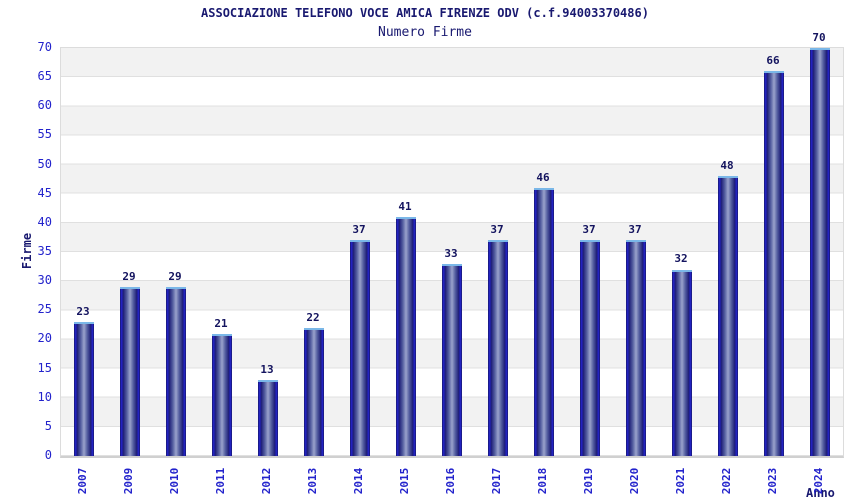 Image resolution: width=850 pixels, height=500 pixels. What do you see at coordinates (44, 309) in the screenshot?
I see `y-tick-label: 25` at bounding box center [44, 309].